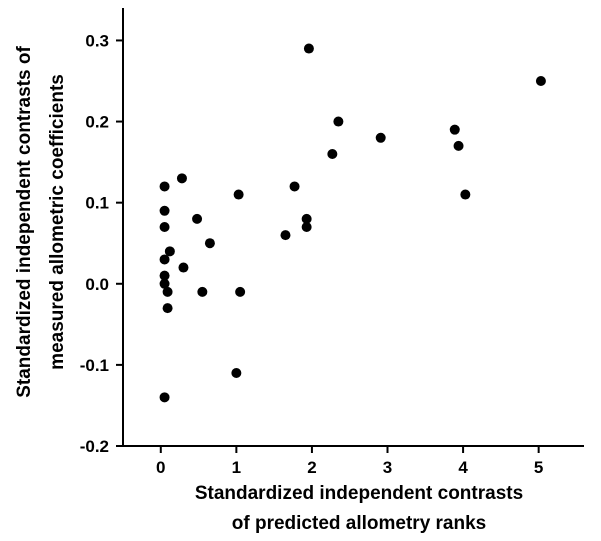 This screenshot has height=541, width=601. I want to click on y-tick-label: 0.1, so click(97, 203).